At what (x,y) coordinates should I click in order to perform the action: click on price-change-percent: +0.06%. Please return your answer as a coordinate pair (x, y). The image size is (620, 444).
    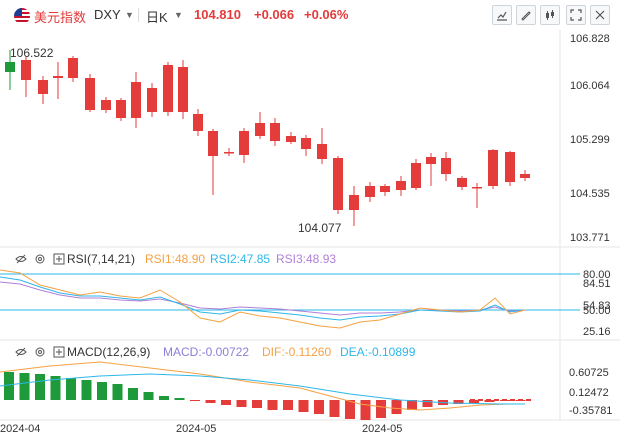
    Looking at the image, I should click on (326, 14).